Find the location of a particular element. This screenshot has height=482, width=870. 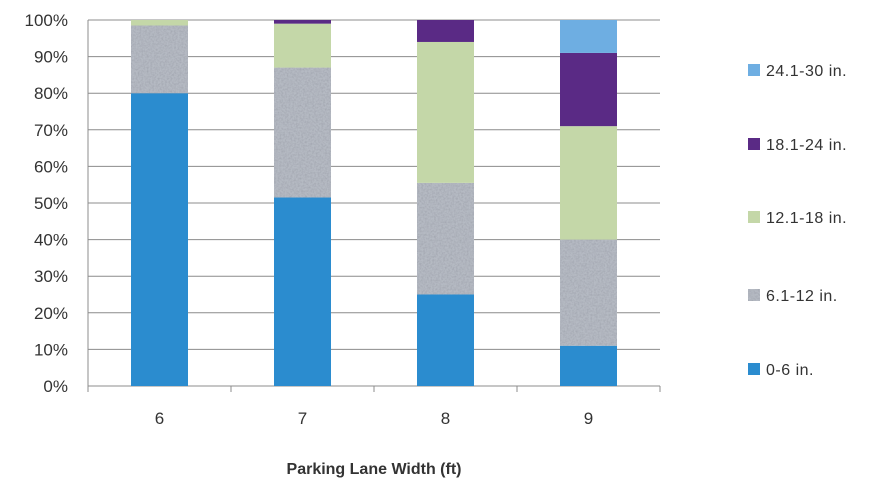

legend-label: 18.1-24 in. is located at coordinates (806, 145).